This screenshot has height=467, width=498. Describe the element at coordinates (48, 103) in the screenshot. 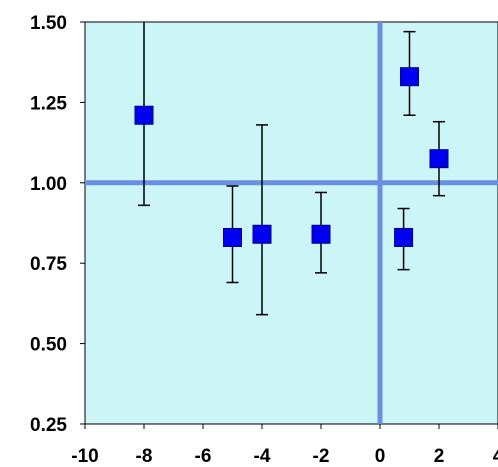

I see `y-tick-label-4: 1.25` at that location.